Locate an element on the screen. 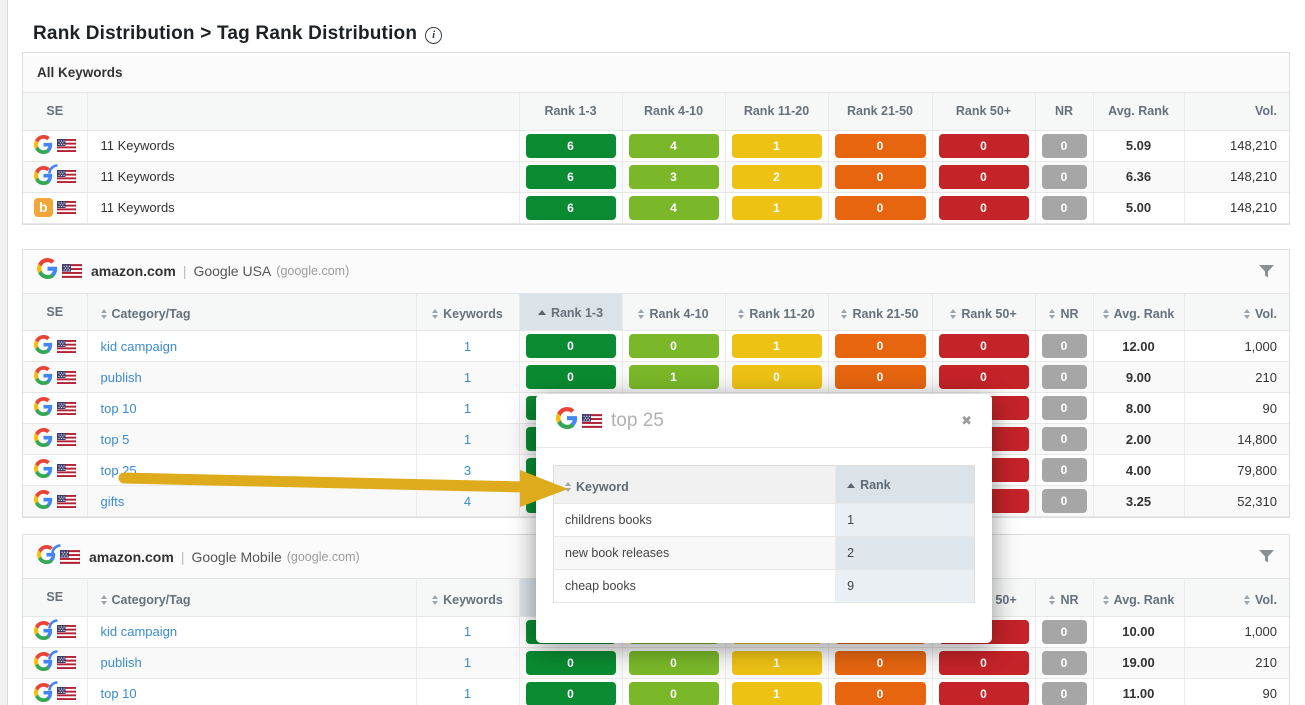 The height and width of the screenshot is (705, 1305). rank-11-20-badge: 2 is located at coordinates (776, 176).